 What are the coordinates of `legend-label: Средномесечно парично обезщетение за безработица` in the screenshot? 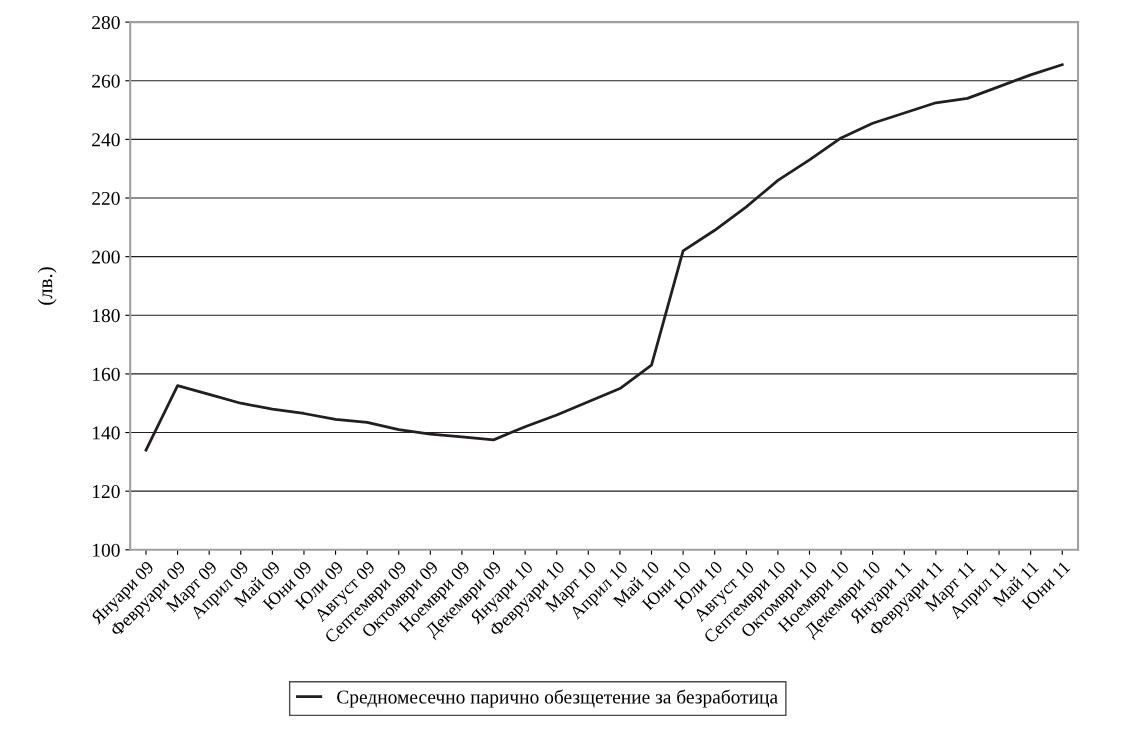 It's located at (557, 698).